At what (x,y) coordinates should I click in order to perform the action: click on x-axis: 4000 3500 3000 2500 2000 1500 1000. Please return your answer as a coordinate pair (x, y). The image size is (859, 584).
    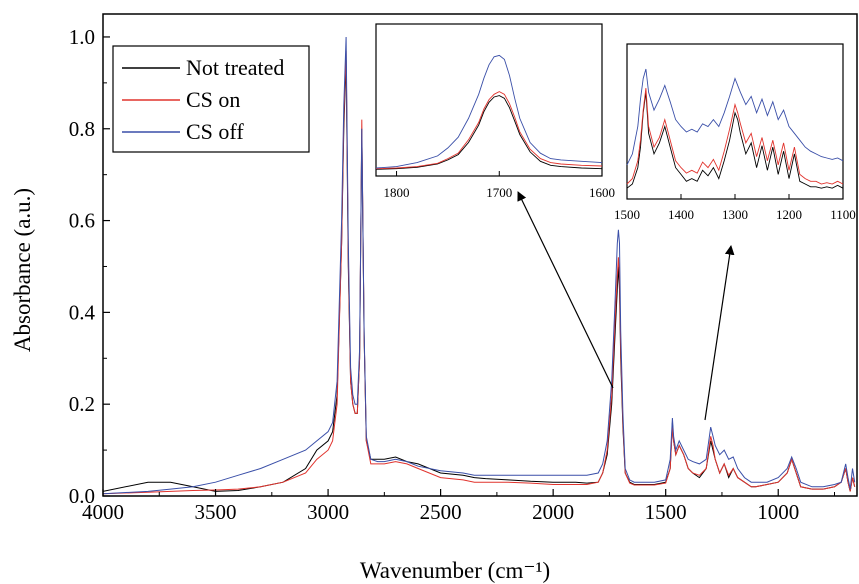
    Looking at the image, I should click on (458, 506).